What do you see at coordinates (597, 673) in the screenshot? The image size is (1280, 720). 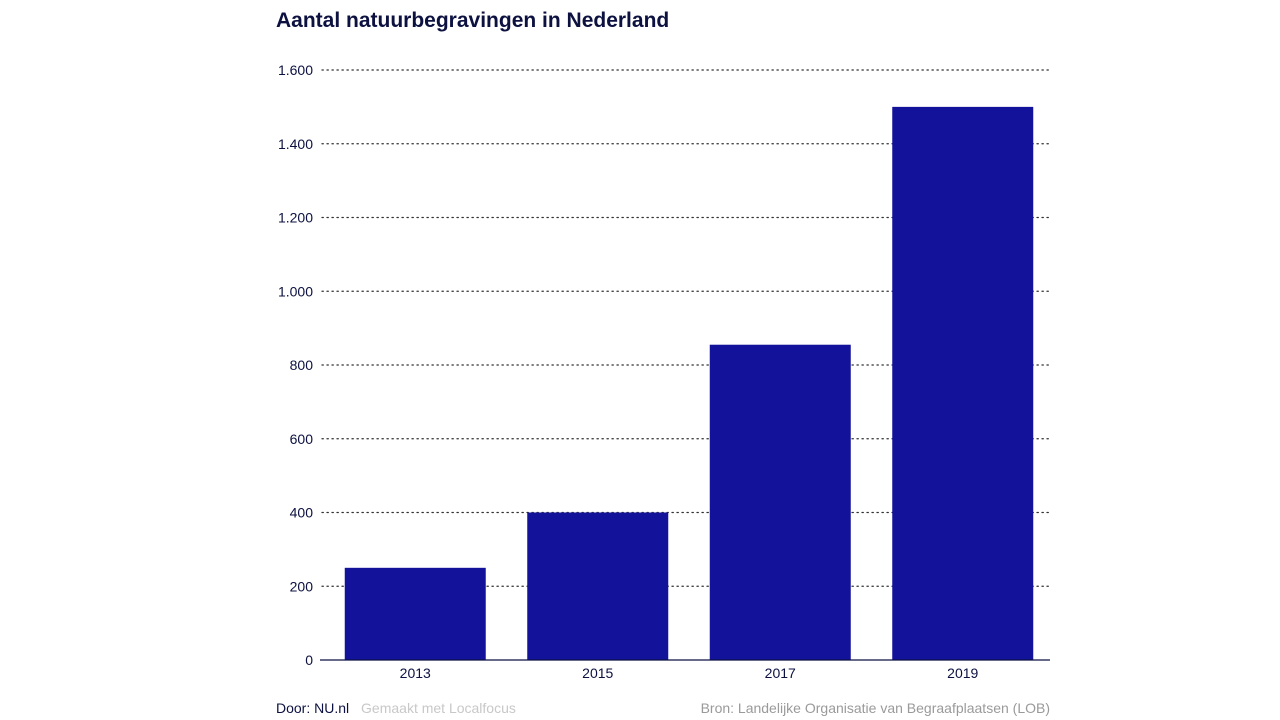 I see `x-tick-label: 2015` at bounding box center [597, 673].